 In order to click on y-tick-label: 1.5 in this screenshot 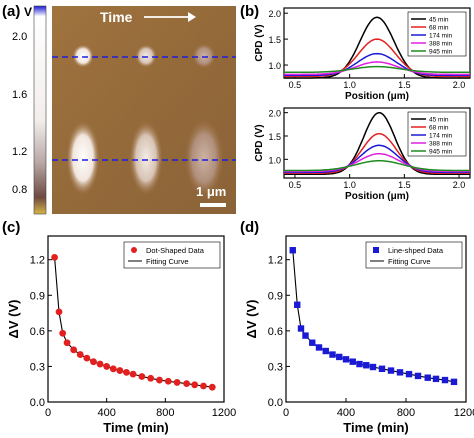, I will do `click(274, 137)`.